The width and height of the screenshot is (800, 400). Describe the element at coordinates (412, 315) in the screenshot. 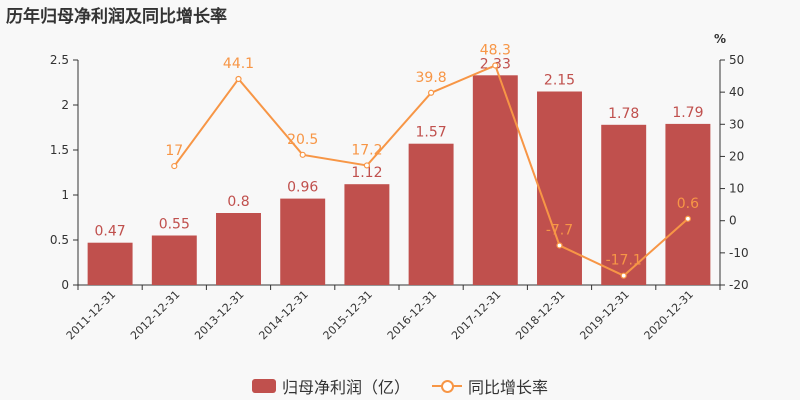

I see `x-tick-label: 2016-12-31` at that location.